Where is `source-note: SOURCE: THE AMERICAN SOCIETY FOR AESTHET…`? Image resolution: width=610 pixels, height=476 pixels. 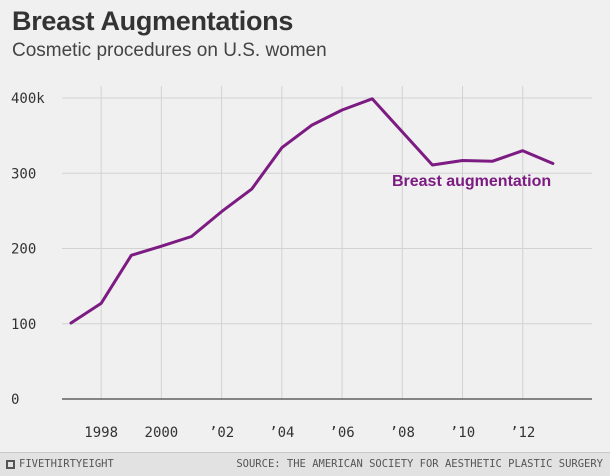
source-note: SOURCE: THE AMERICAN SOCIETY FOR AESTHET… is located at coordinates (419, 464).